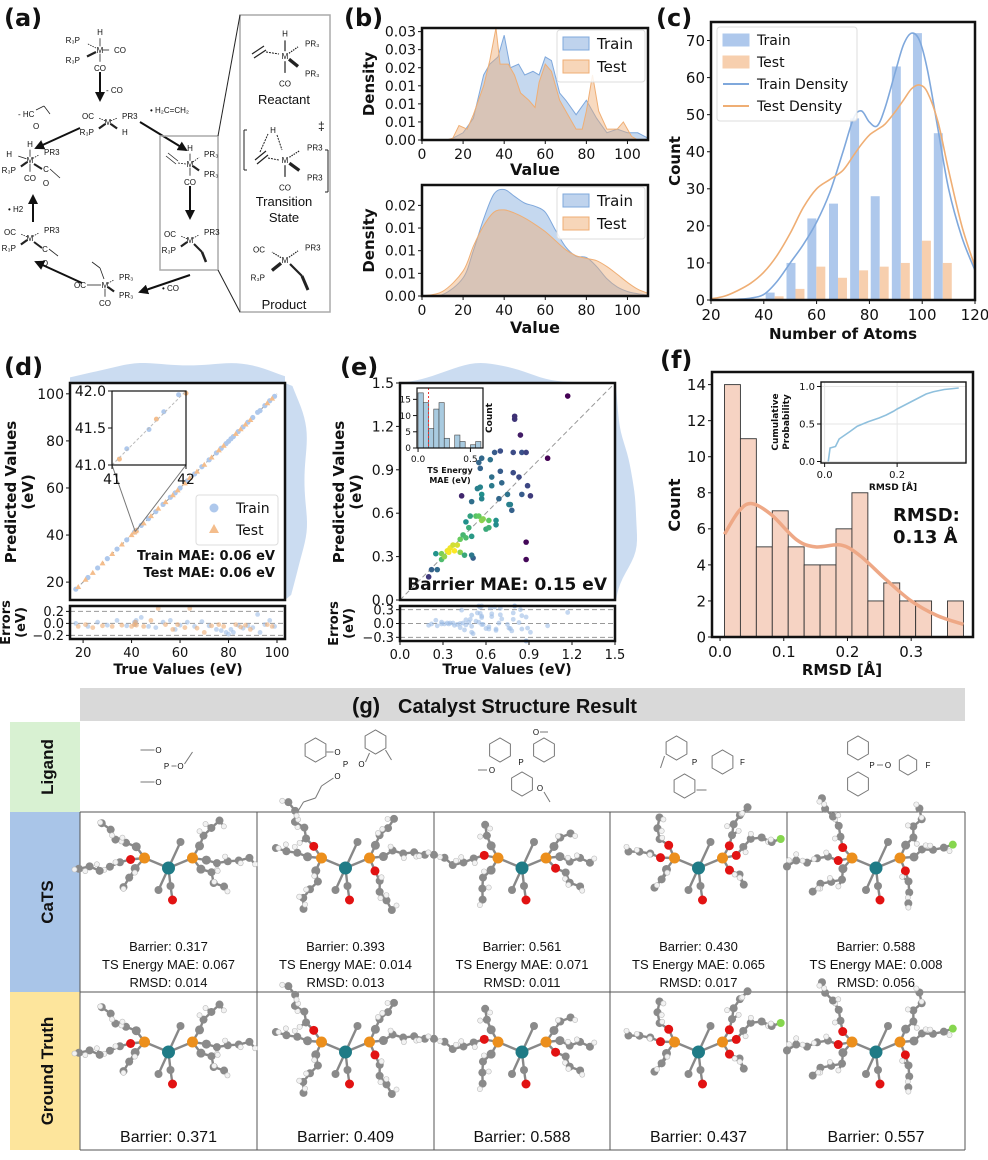 This screenshot has width=988, height=1160. I want to click on y-tick-label: 15, so click(405, 401).